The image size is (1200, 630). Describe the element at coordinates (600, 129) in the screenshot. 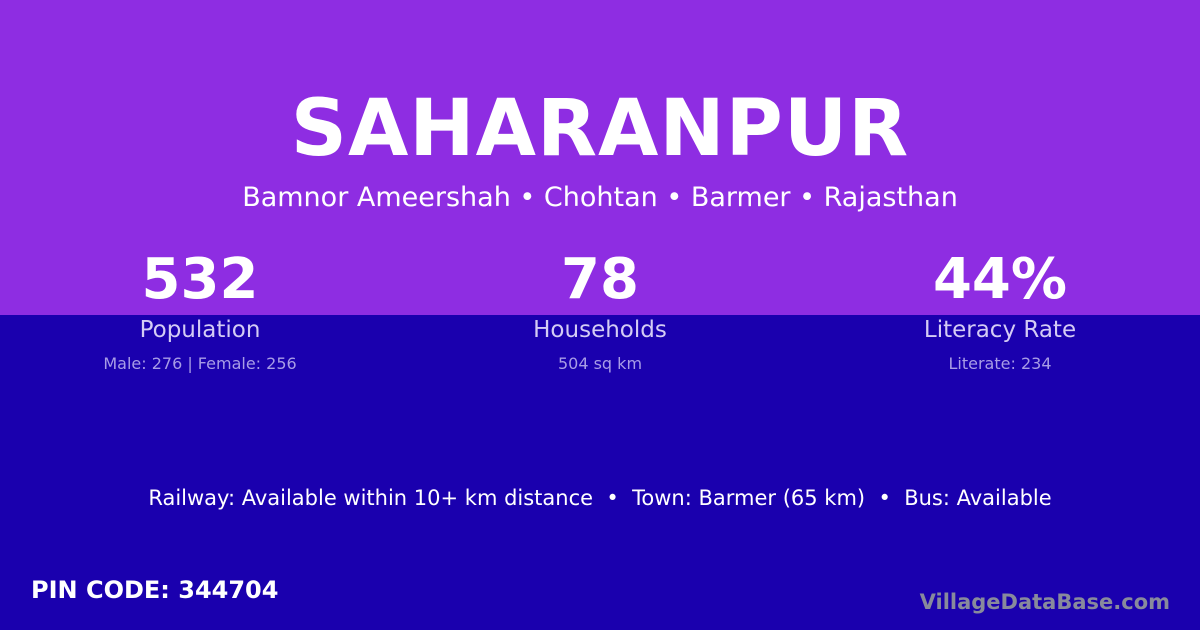

I see `village-title: SAHARANPUR` at that location.